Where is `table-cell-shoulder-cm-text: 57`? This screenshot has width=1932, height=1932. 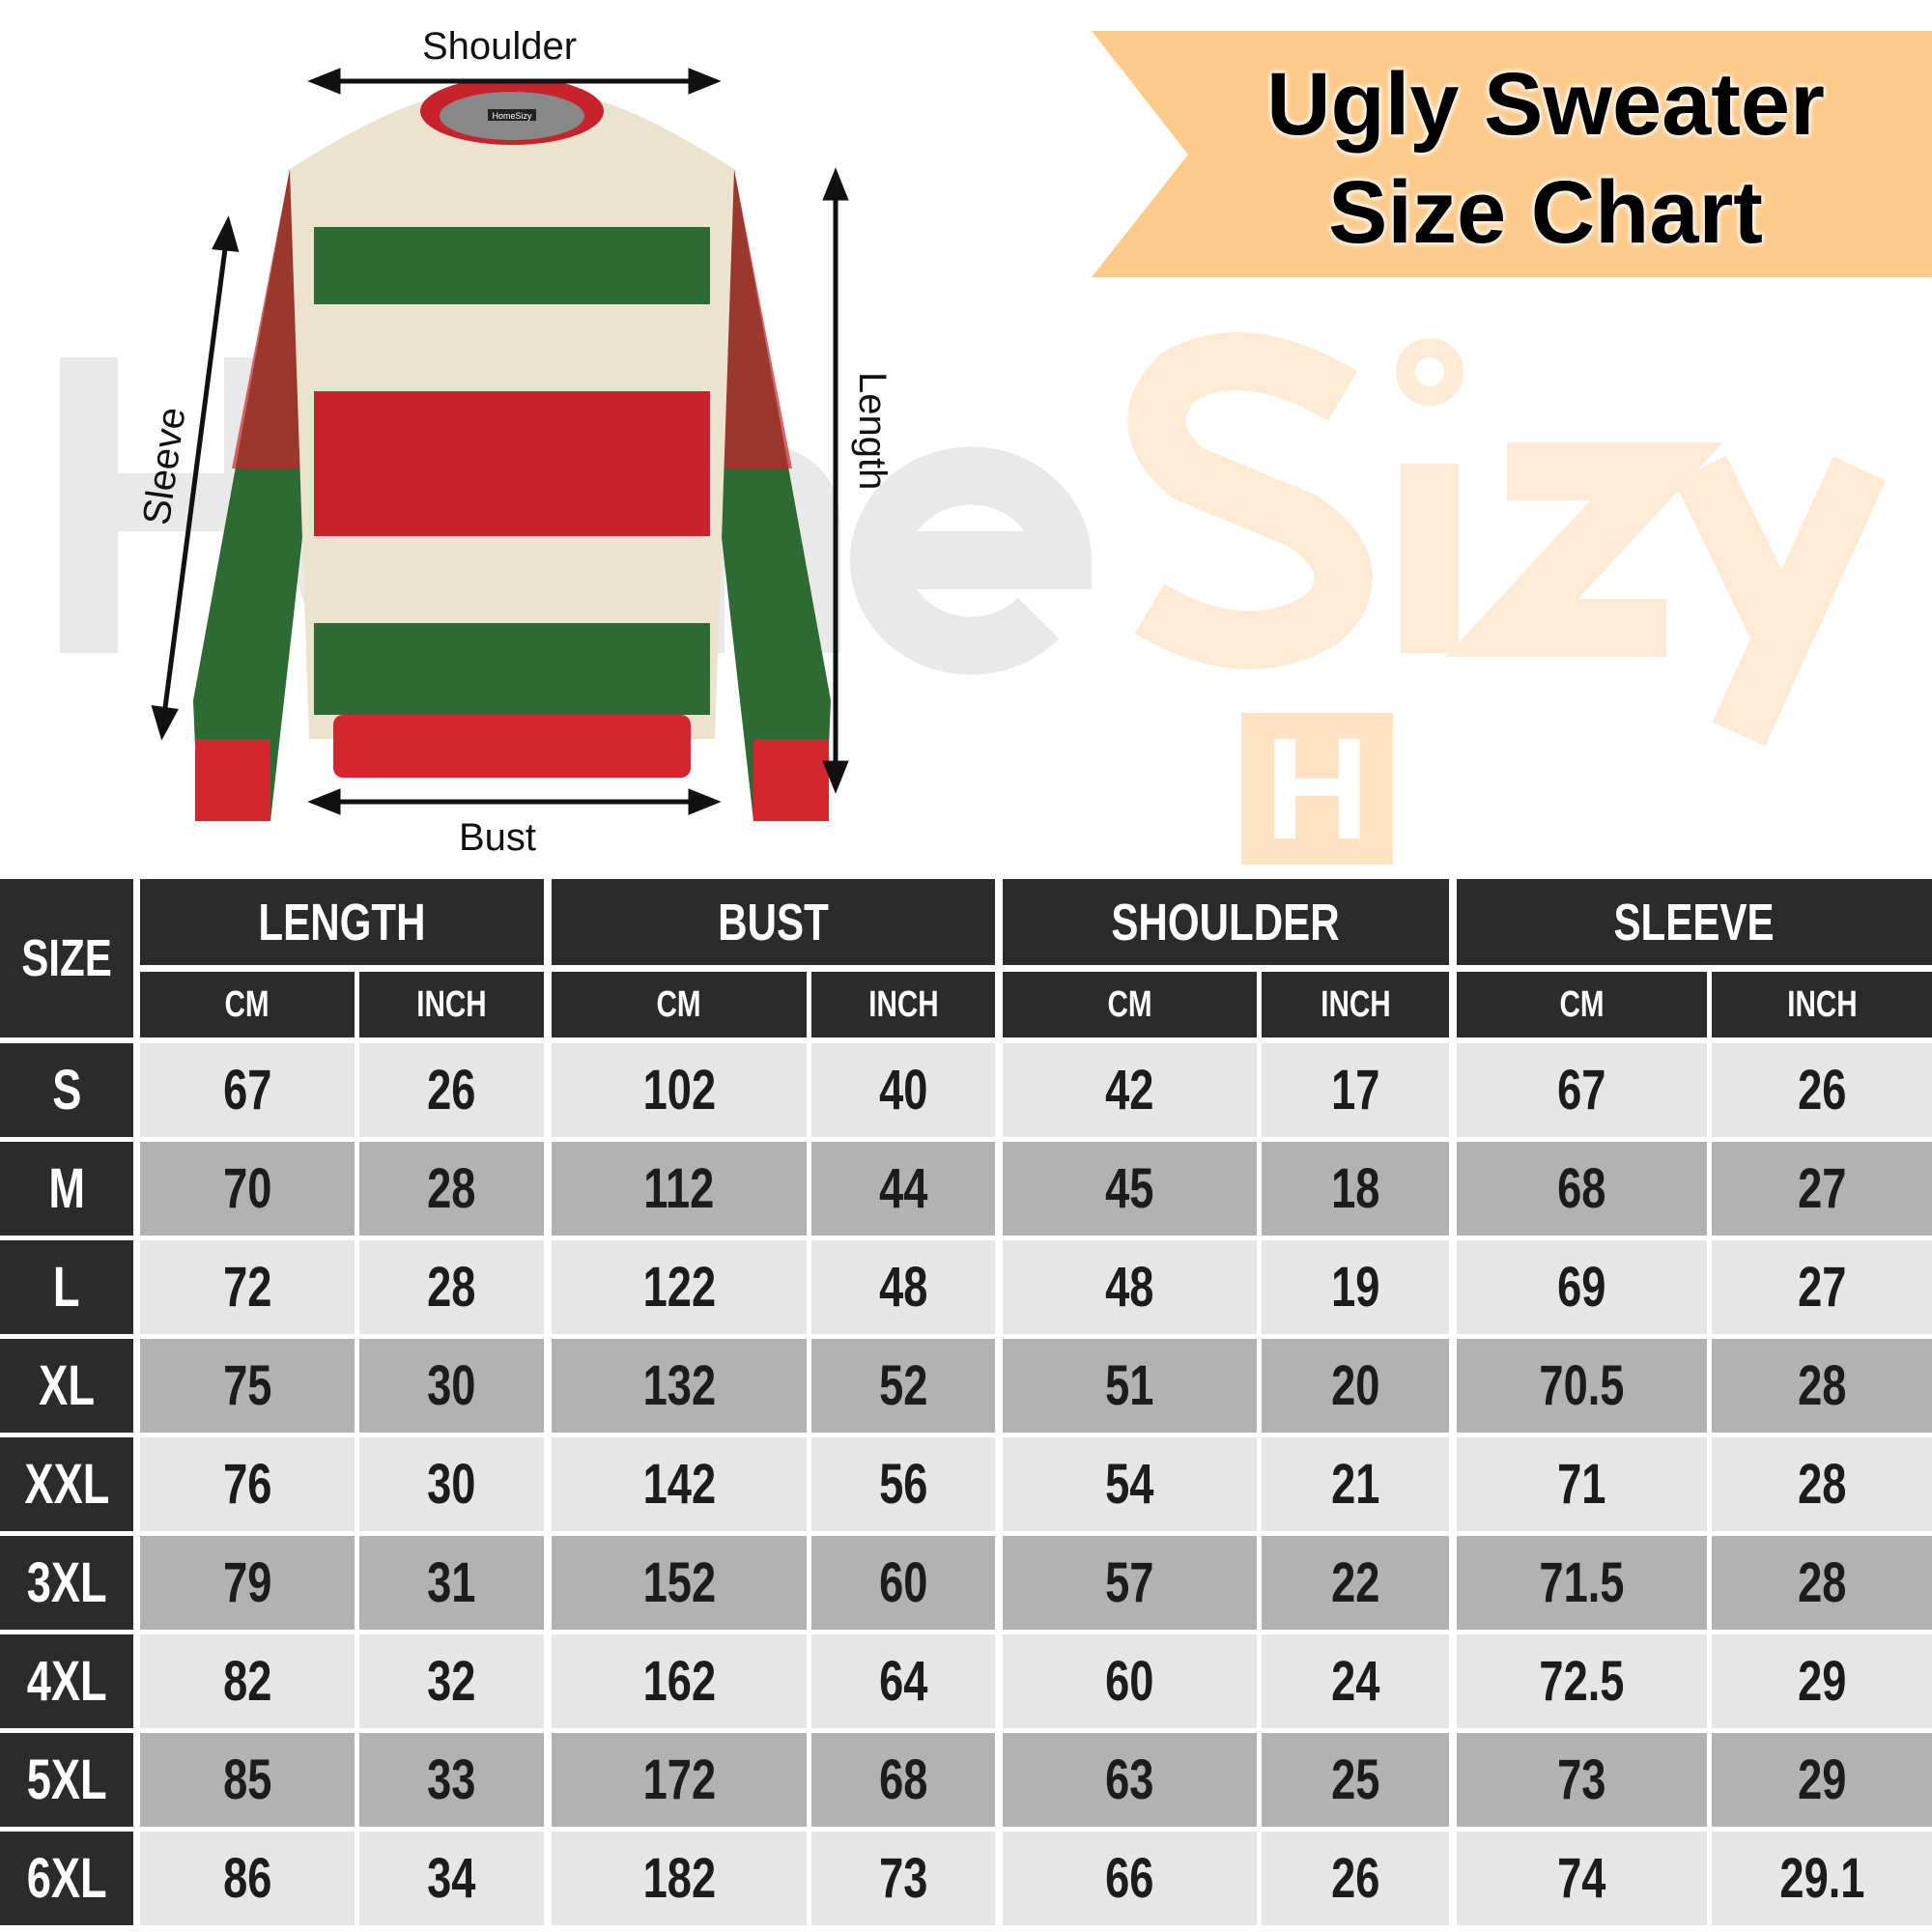 table-cell-shoulder-cm-text: 57 is located at coordinates (1129, 1582).